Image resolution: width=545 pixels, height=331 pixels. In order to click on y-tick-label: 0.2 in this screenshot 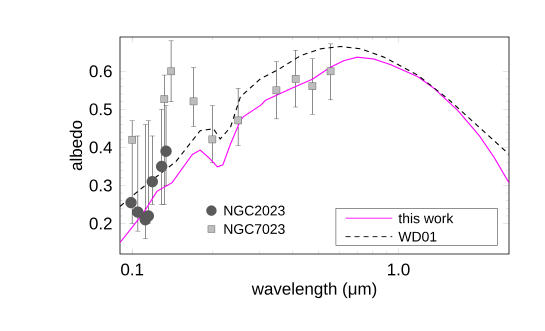, I will do `click(101, 224)`.